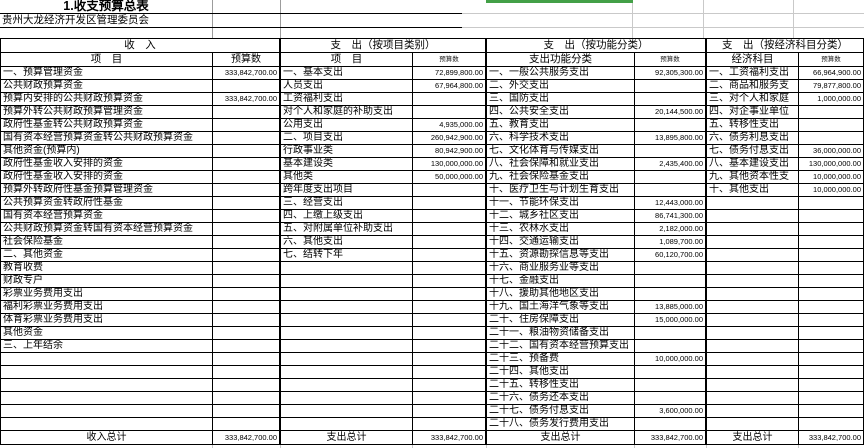 Image resolution: width=864 pixels, height=448 pixels. Describe the element at coordinates (561, 424) in the screenshot. I see `item-cell: 二十八、债务发行费用支出` at that location.